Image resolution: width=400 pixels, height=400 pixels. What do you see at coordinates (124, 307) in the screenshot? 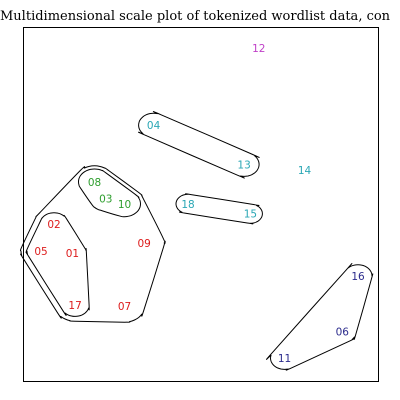
I see `point-label-07: 07` at bounding box center [124, 307].